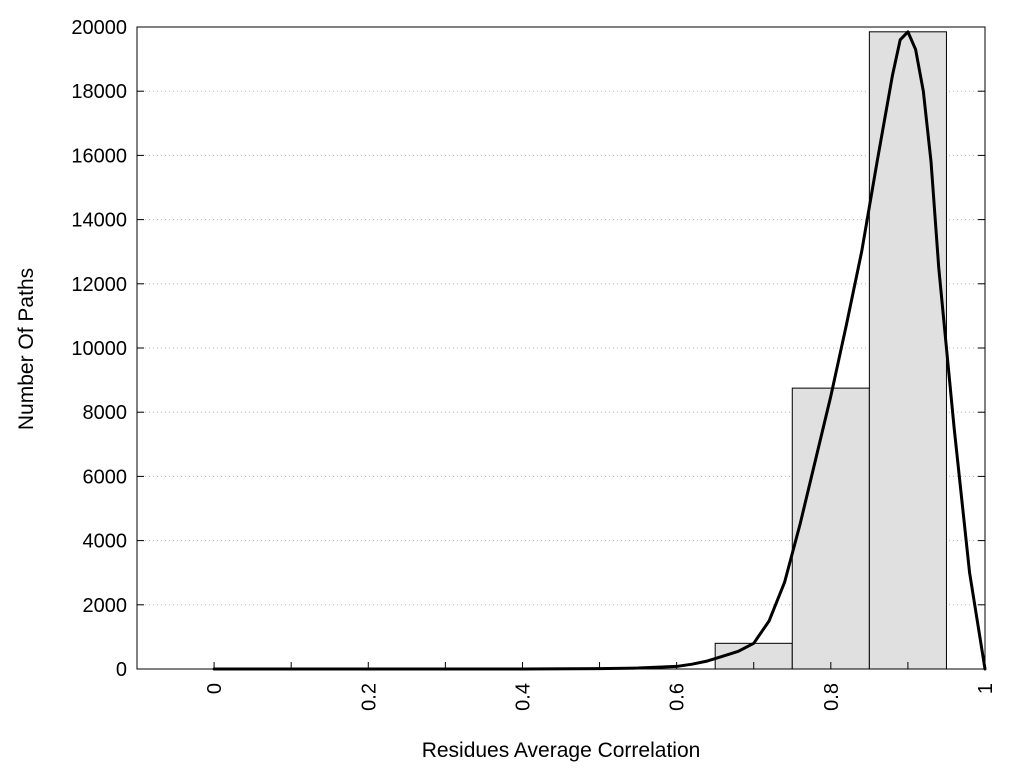  I want to click on y-tick-label: 8000, so click(105, 413).